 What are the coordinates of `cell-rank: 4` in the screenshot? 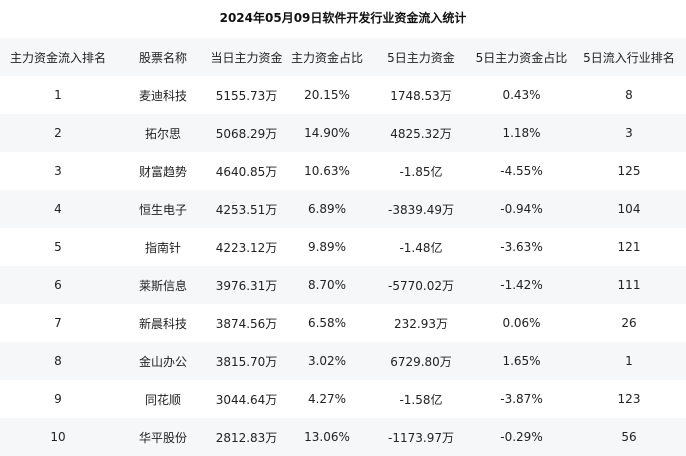 It's located at (58, 209).